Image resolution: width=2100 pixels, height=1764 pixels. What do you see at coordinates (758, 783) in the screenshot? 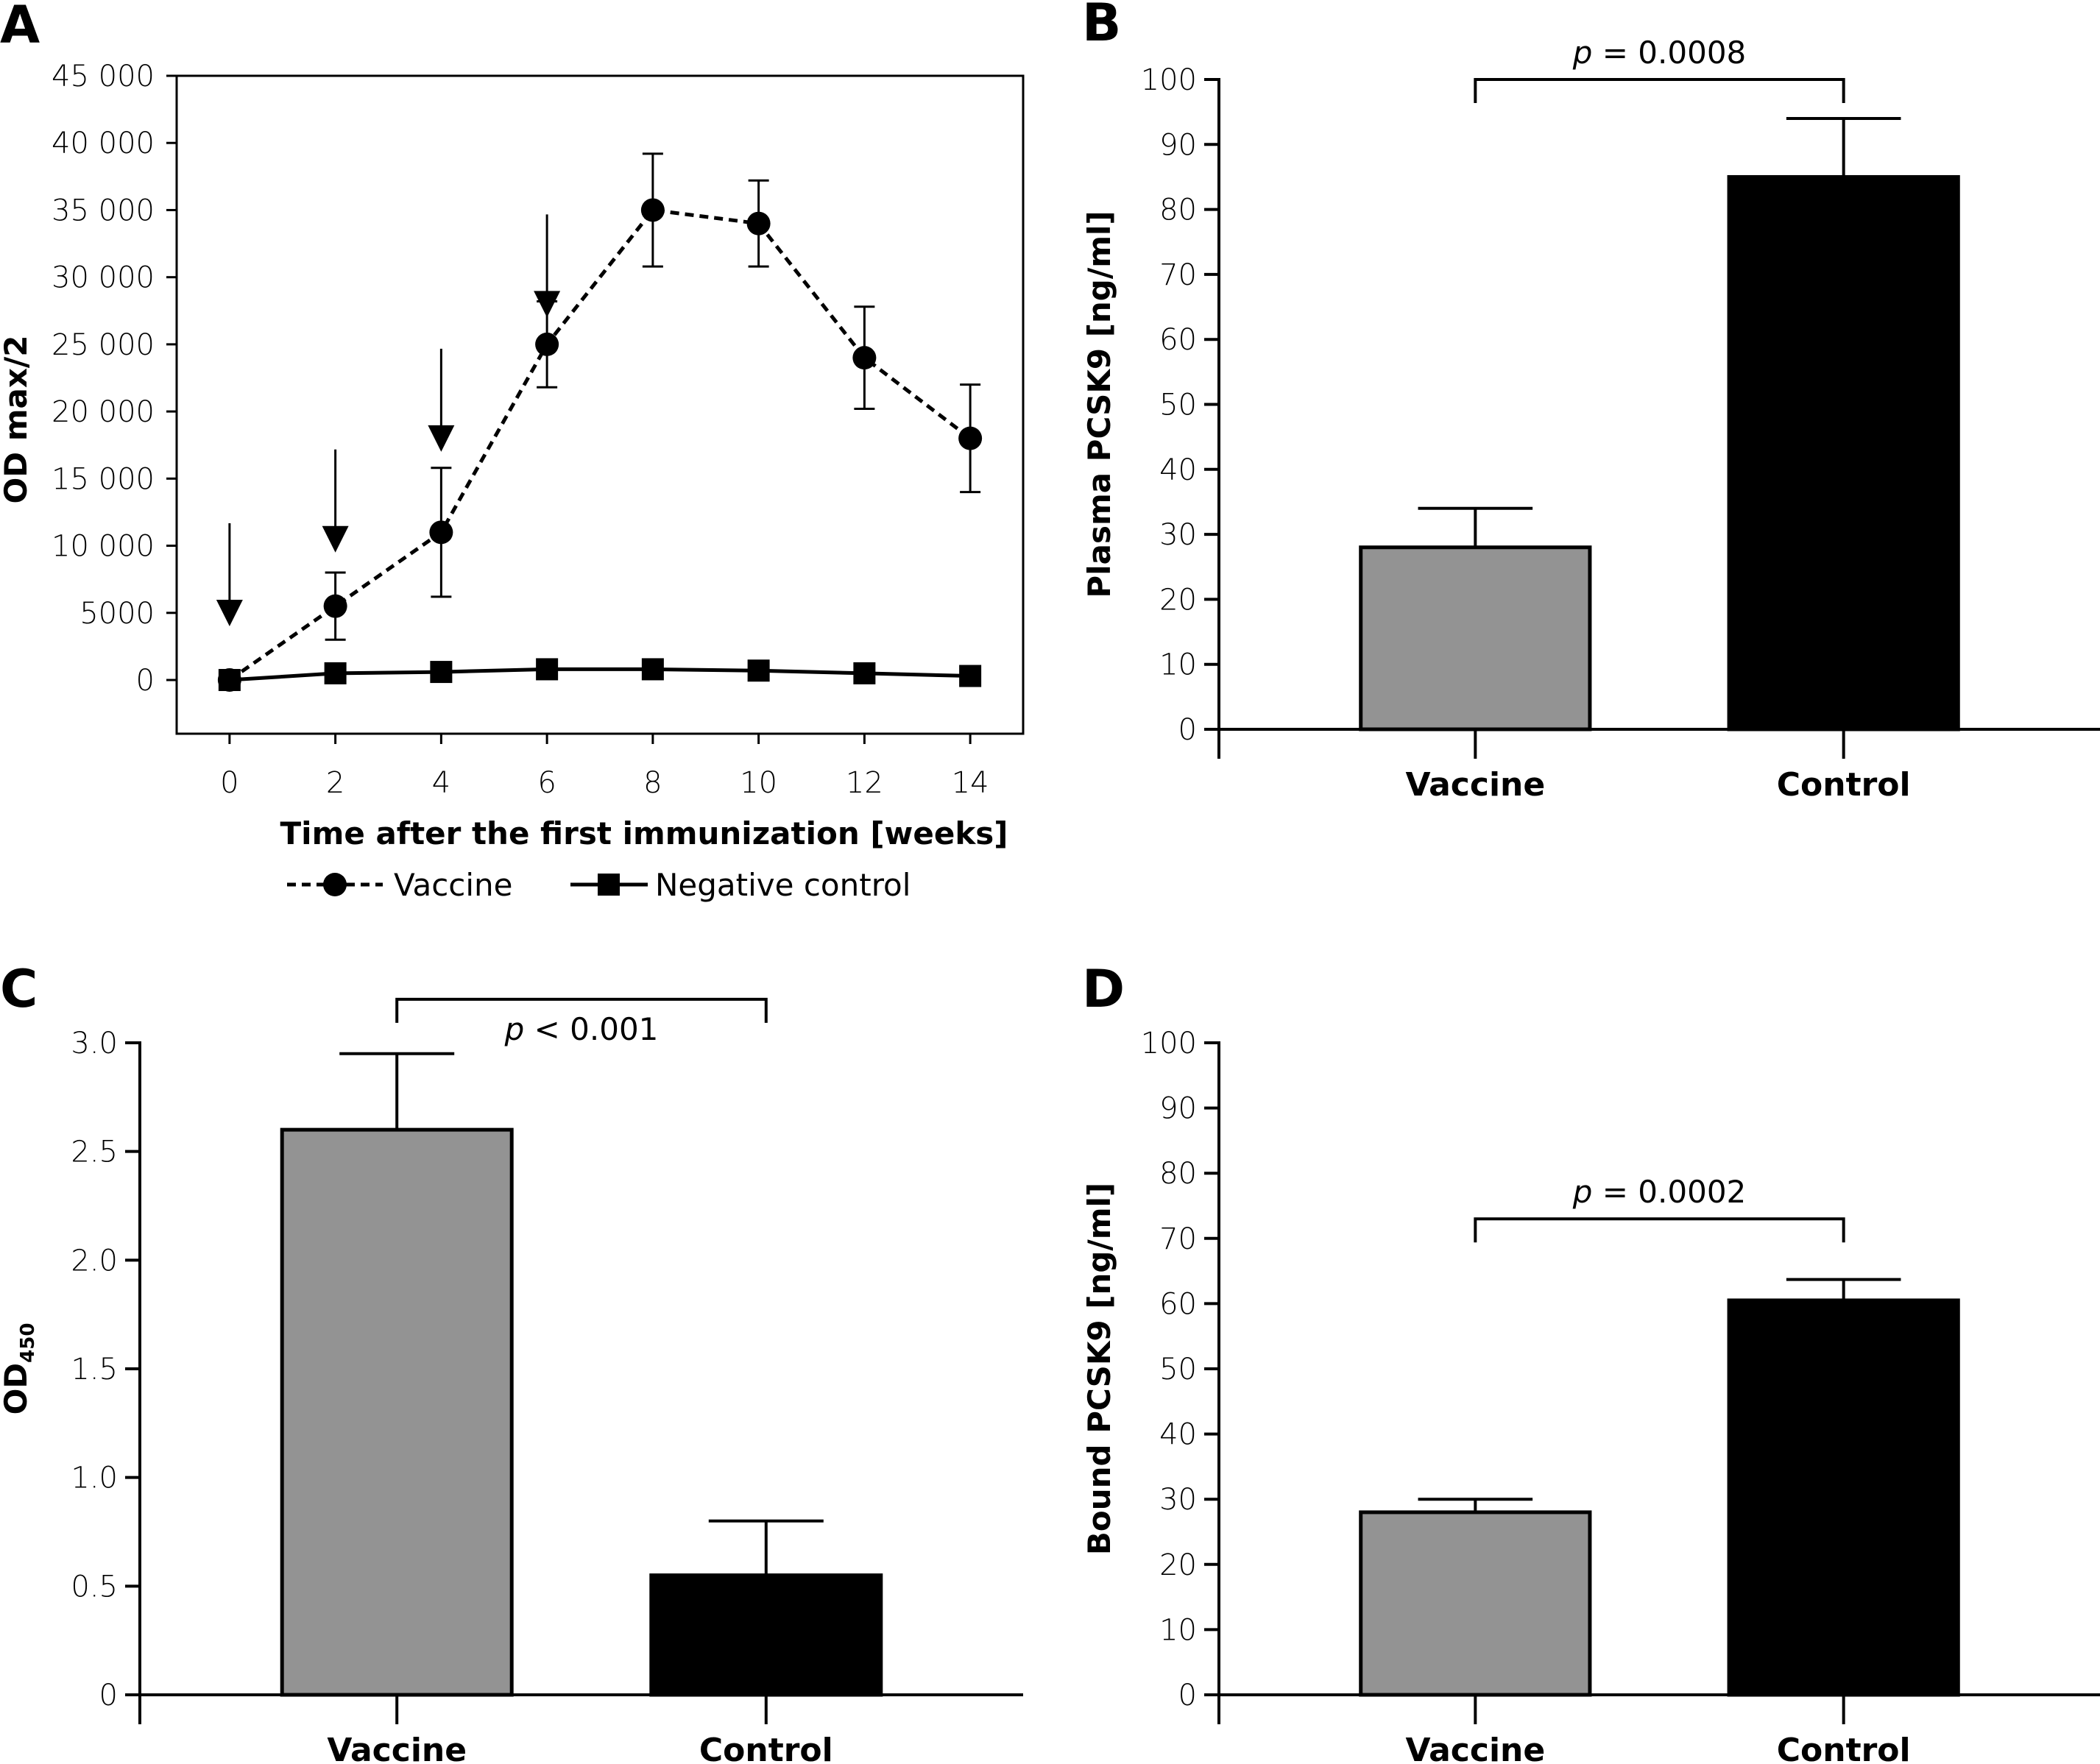
I see `x-tick-label: 10` at bounding box center [758, 783].